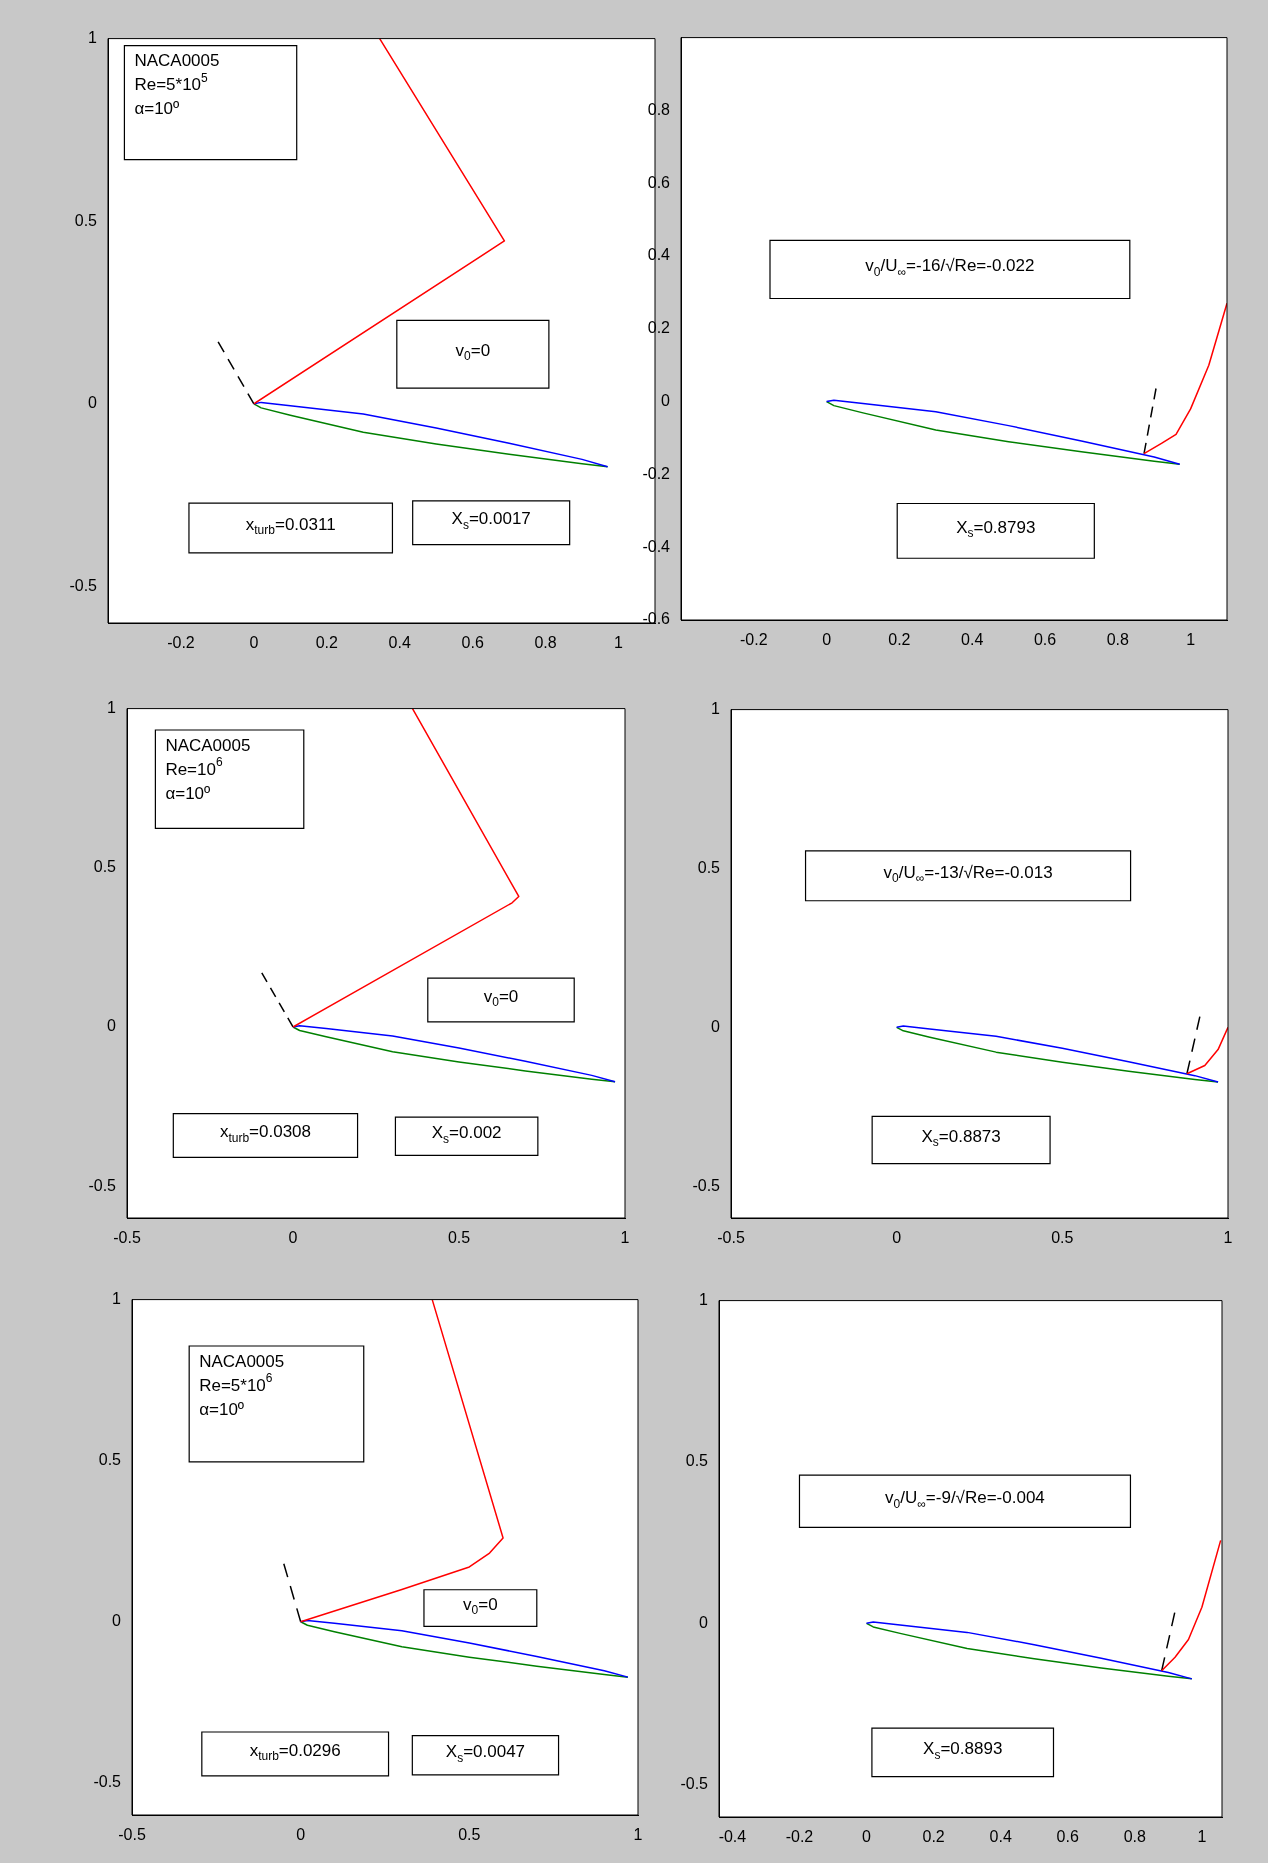 The height and width of the screenshot is (1863, 1268). Describe the element at coordinates (656, 473) in the screenshot. I see `y-tick-label: -0.2` at that location.